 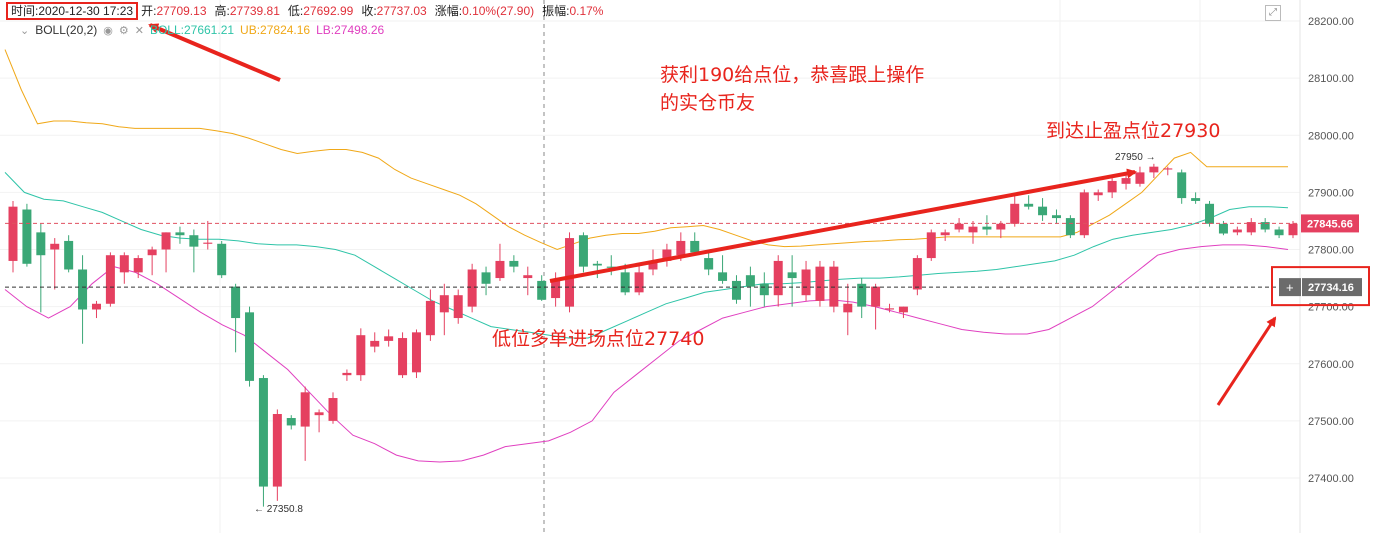 I want to click on close-label: 收:, so click(x=369, y=11).